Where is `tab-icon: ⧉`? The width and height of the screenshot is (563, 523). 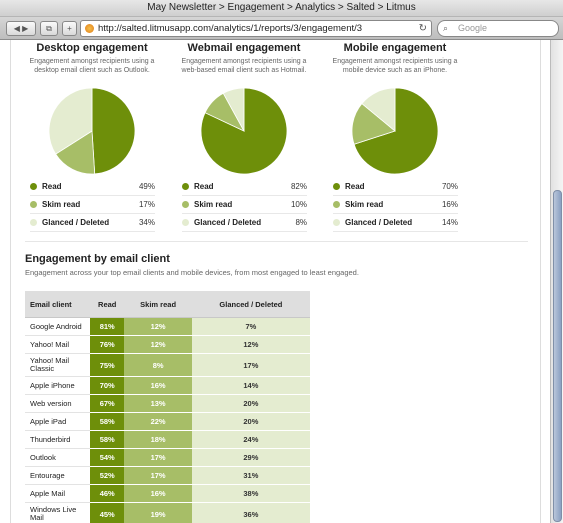 tab-icon: ⧉ is located at coordinates (49, 28).